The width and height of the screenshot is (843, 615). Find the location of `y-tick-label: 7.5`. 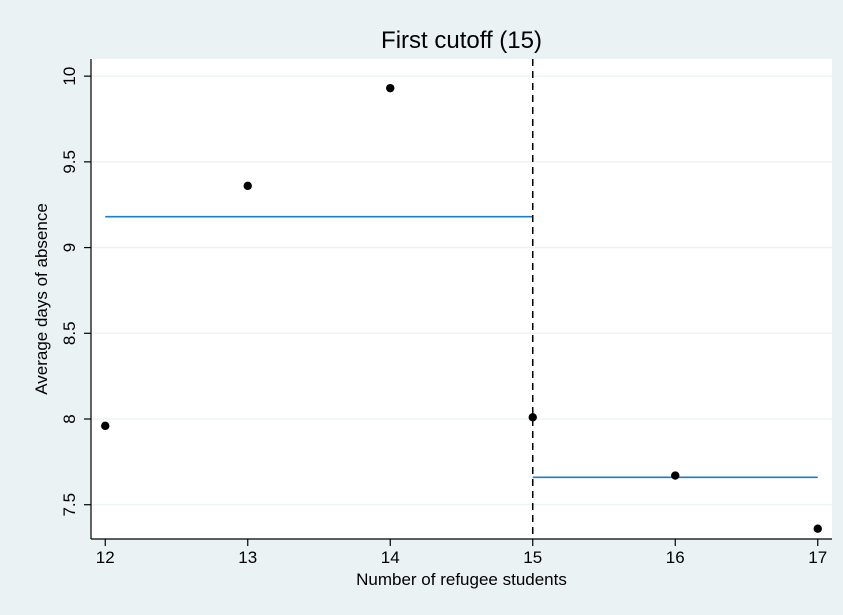

y-tick-label: 7.5 is located at coordinates (69, 505).